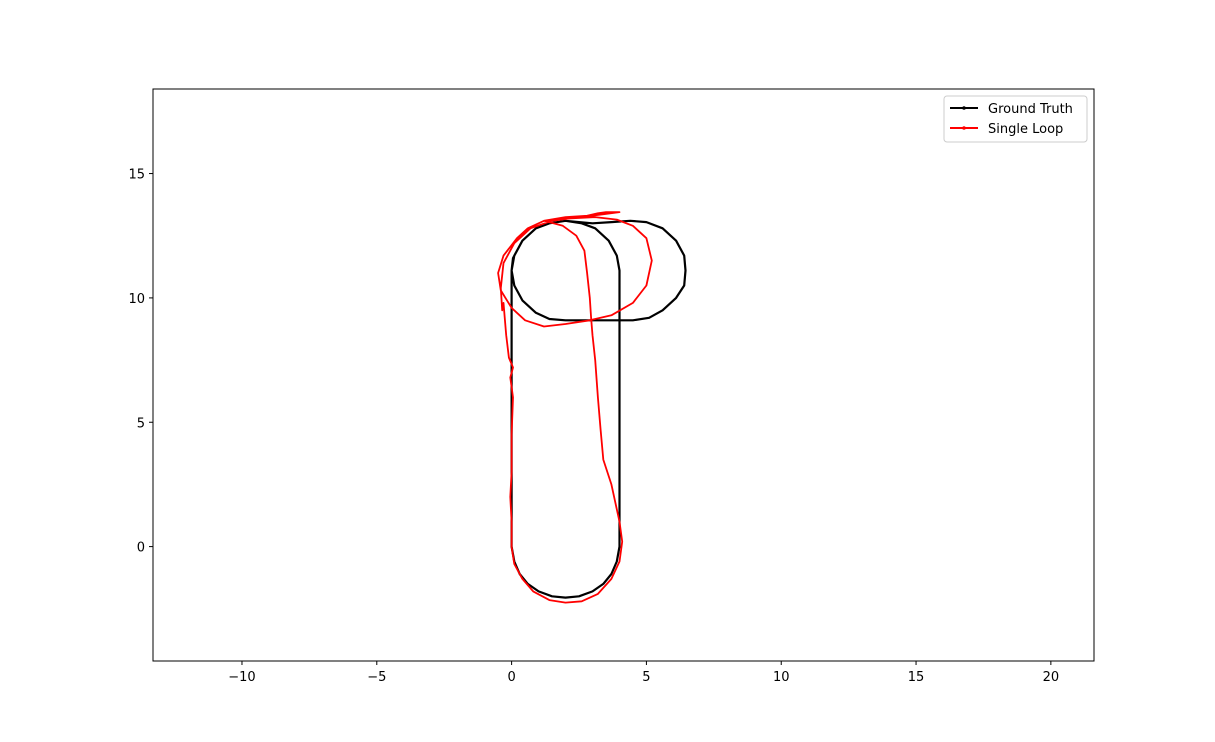 This screenshot has width=1215, height=742. Describe the element at coordinates (1025, 129) in the screenshot. I see `legend-label-single-loop: Single Loop` at that location.